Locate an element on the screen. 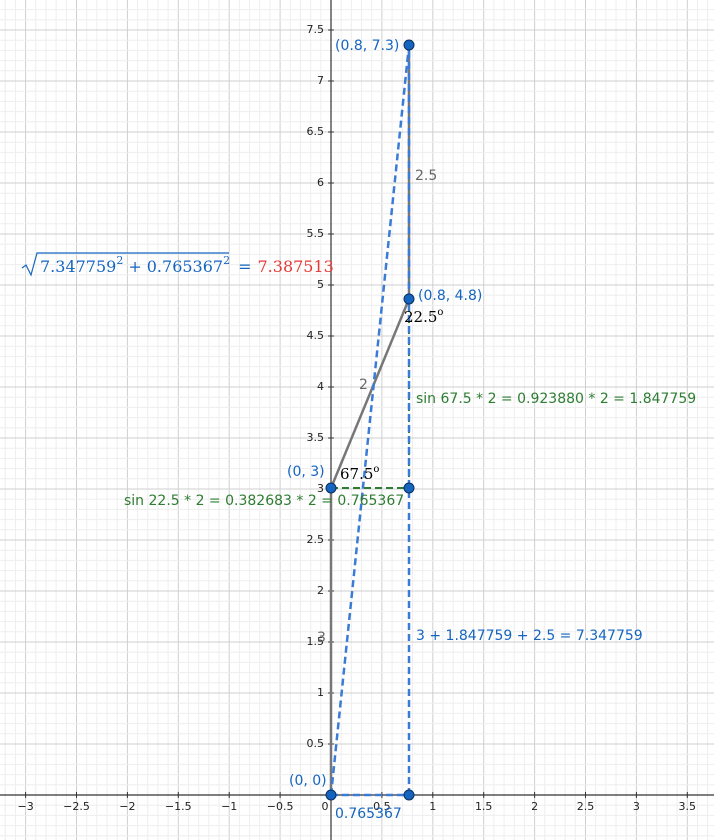  operator: + is located at coordinates (134, 266).